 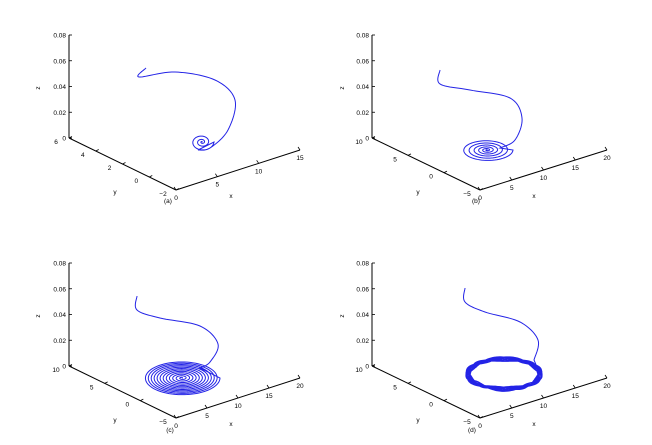 I want to click on y-tick-label: 10, so click(x=359, y=142).